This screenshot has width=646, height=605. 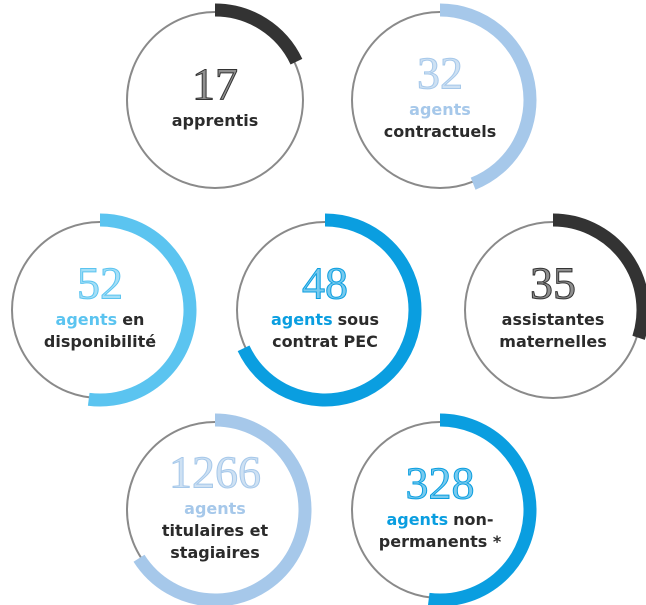 What do you see at coordinates (358, 319) in the screenshot?
I see `label-text: sous` at bounding box center [358, 319].